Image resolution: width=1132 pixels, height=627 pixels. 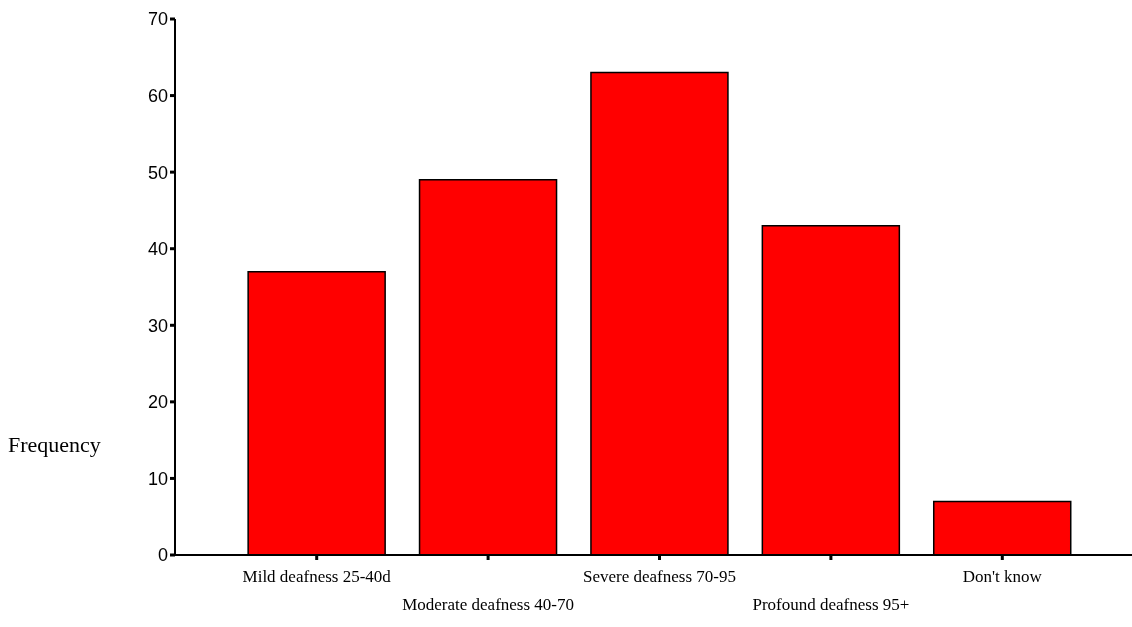 What do you see at coordinates (659, 576) in the screenshot?
I see `x-tick-label: Severe deafness 70-95` at bounding box center [659, 576].